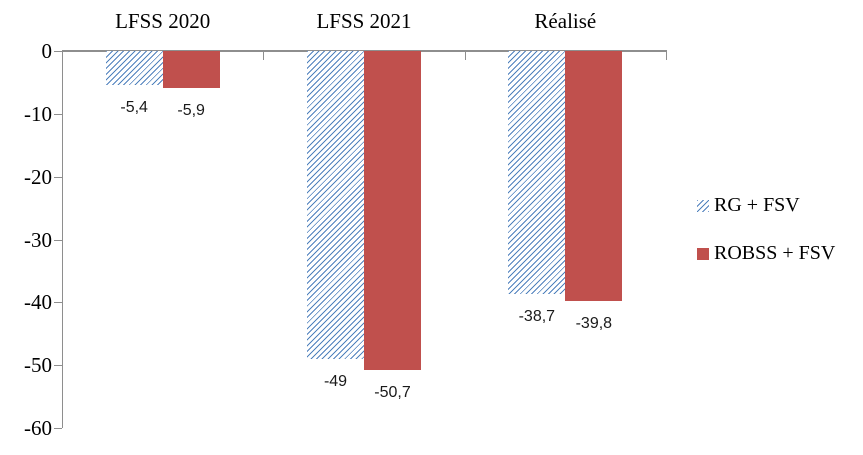  I want to click on legend-item: RG + FSV, so click(766, 205).